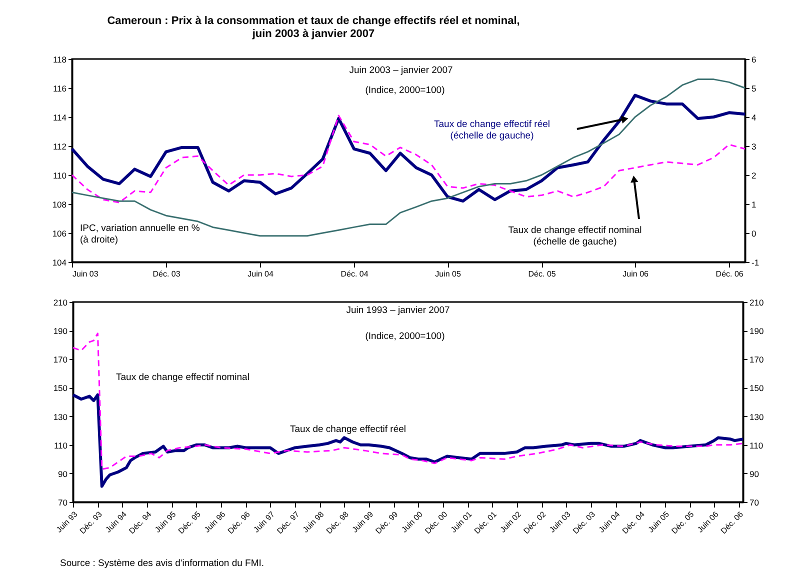 The image size is (804, 575). Describe the element at coordinates (165, 521) in the screenshot. I see `x-tick-label: Juin 95` at that location.